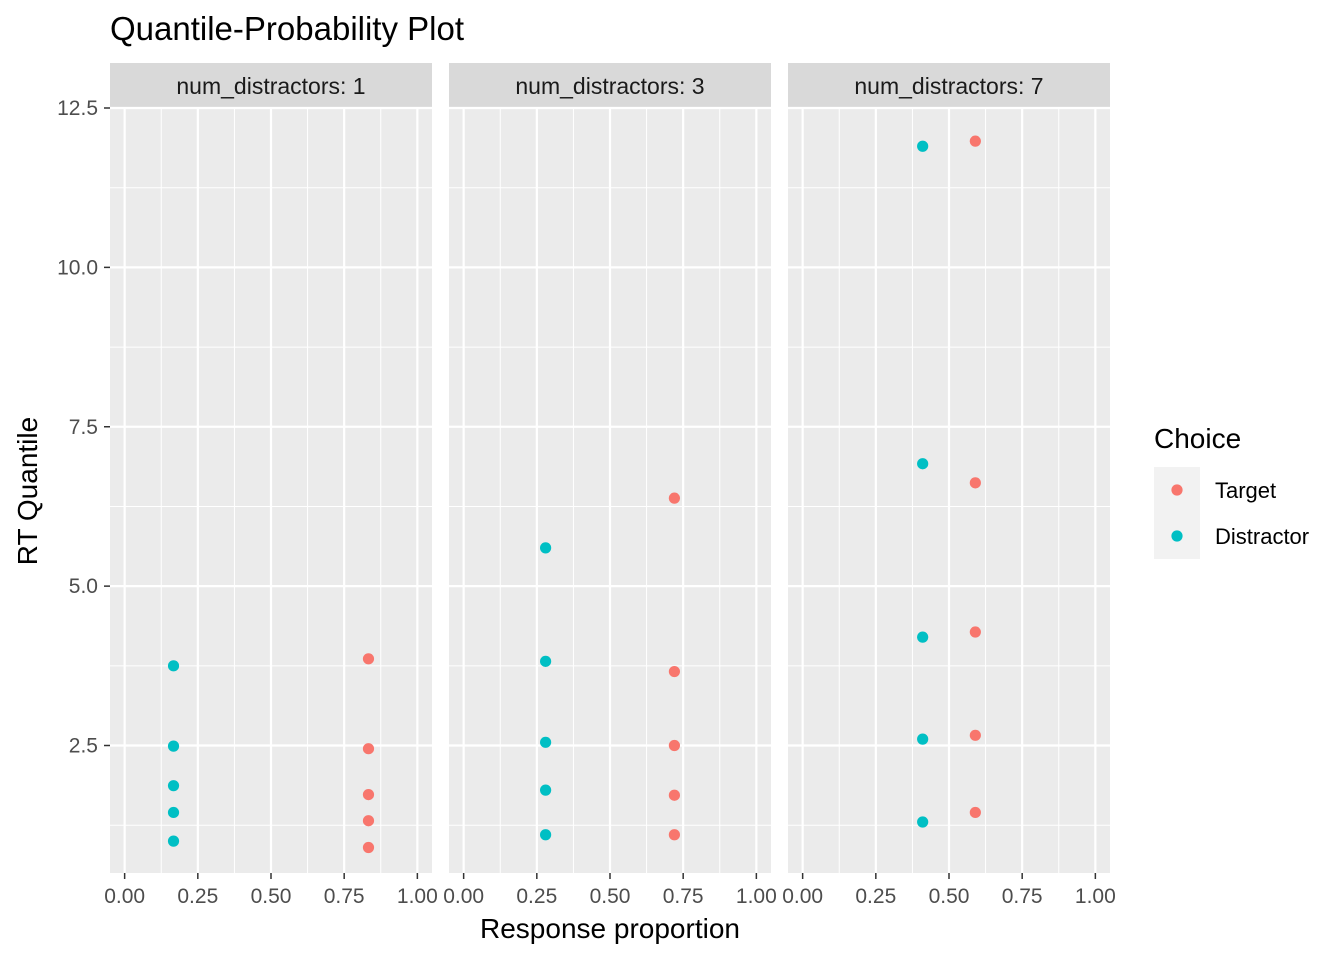 Image resolution: width=1344 pixels, height=960 pixels. Describe the element at coordinates (27, 491) in the screenshot. I see `y-axis-title: RT Quantile` at that location.